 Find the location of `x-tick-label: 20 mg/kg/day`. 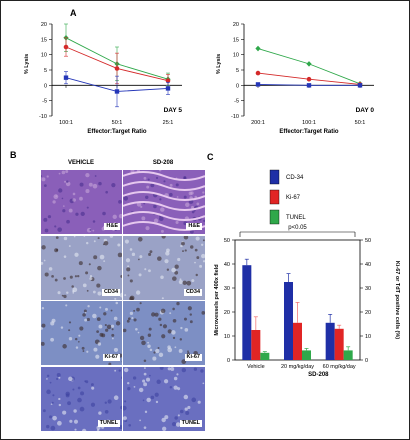

x-tick-label: 20 mg/kg/day is located at coordinates (297, 367).